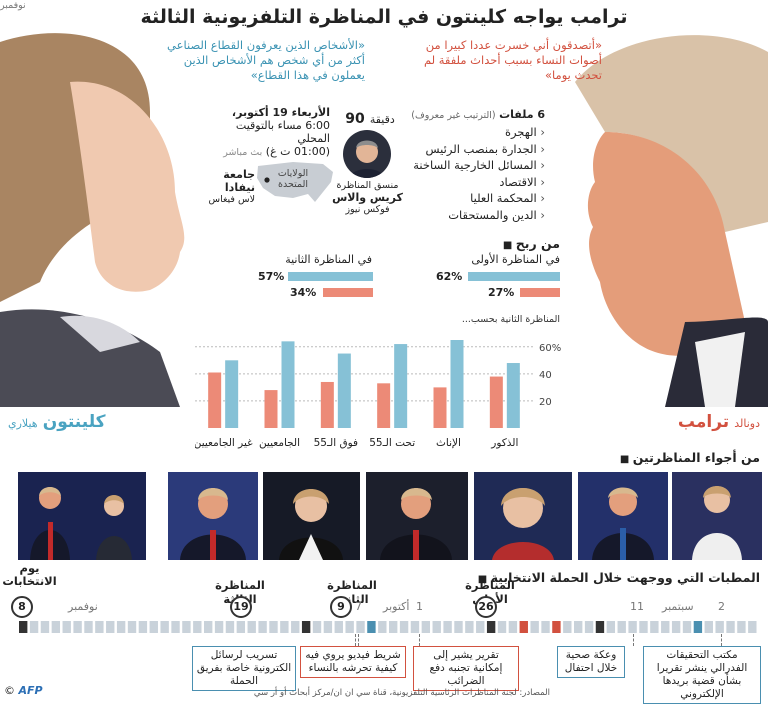 This screenshot has width=768, height=707. Describe the element at coordinates (721, 640) in the screenshot. I see `connector-fbi` at that location.